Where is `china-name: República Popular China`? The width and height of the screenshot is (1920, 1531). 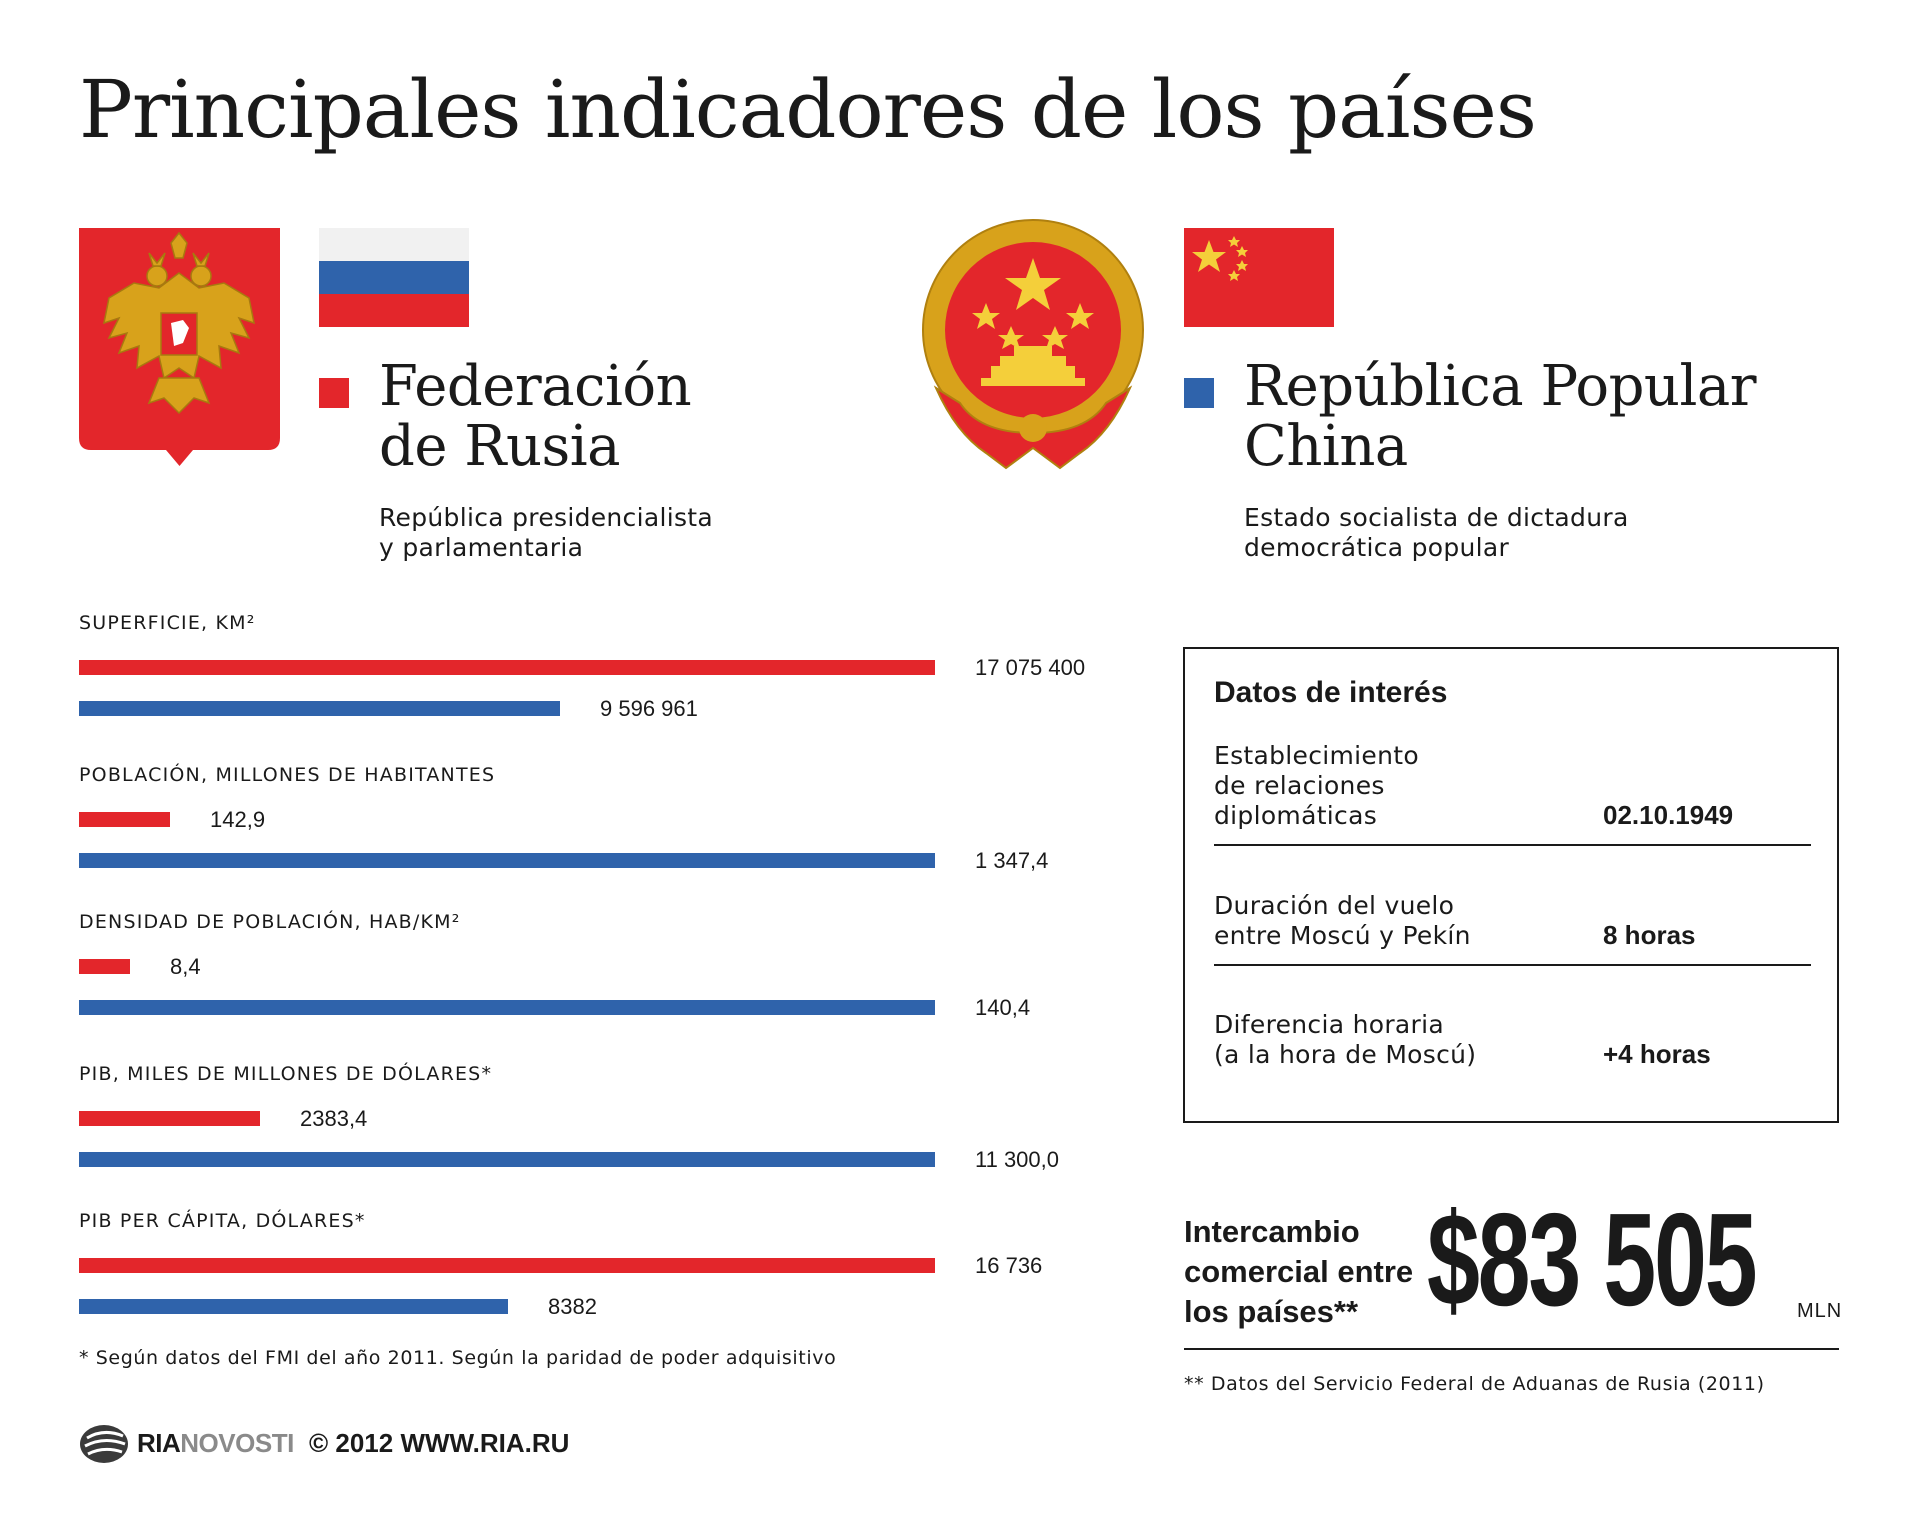
china-name: República Popular China is located at coordinates (1500, 416).